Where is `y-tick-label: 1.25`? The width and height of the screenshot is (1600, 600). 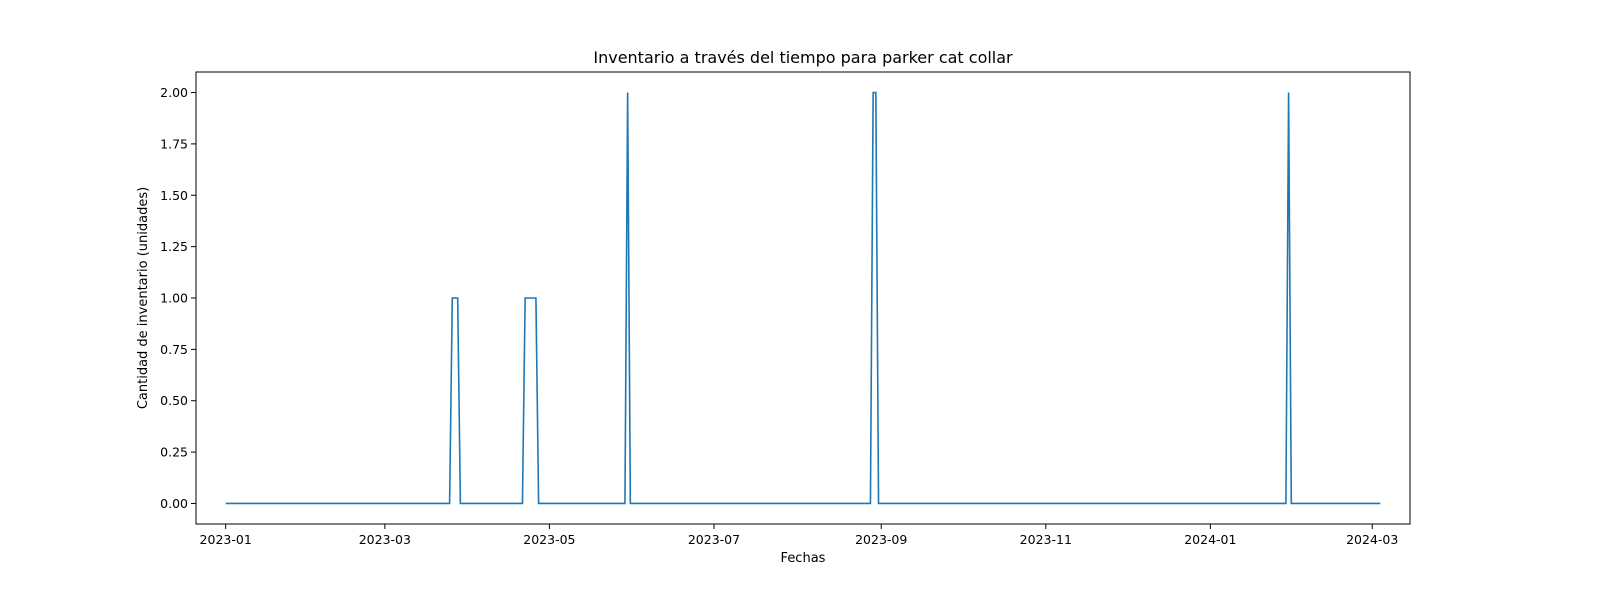
y-tick-label: 1.25 is located at coordinates (174, 246).